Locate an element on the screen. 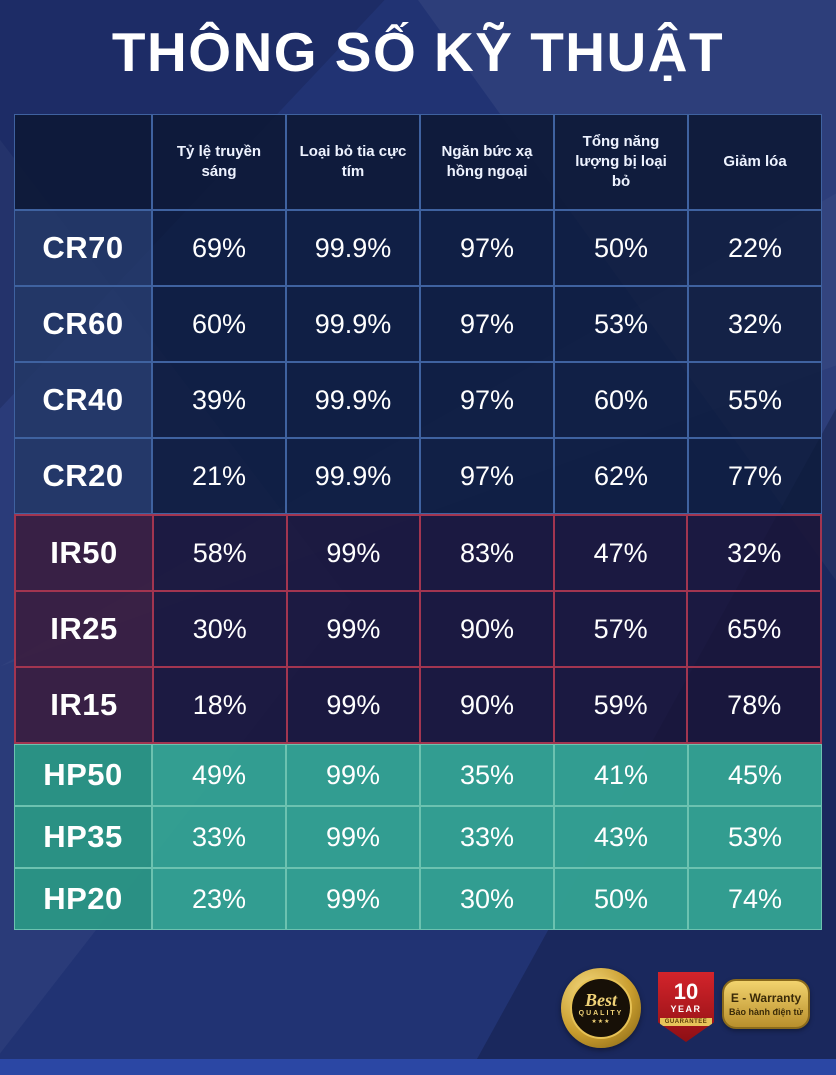  value-cell: 55% is located at coordinates (755, 400).